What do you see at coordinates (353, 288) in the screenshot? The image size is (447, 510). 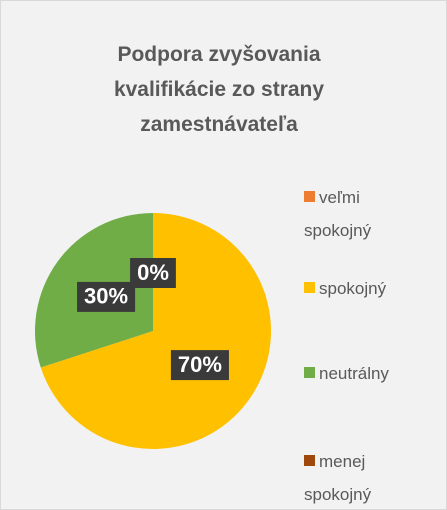 I see `legend-label: spokojný` at bounding box center [353, 288].